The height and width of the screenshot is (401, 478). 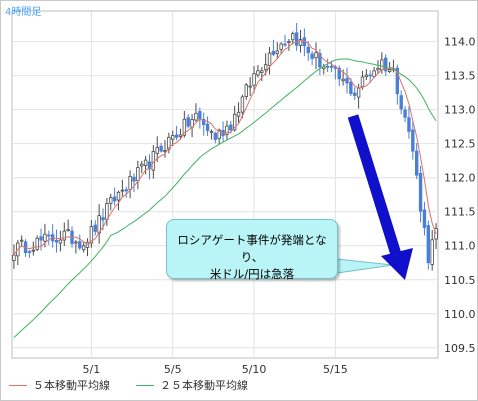 I want to click on legend-item-ma5: ５本移動平均線, so click(x=59, y=385).